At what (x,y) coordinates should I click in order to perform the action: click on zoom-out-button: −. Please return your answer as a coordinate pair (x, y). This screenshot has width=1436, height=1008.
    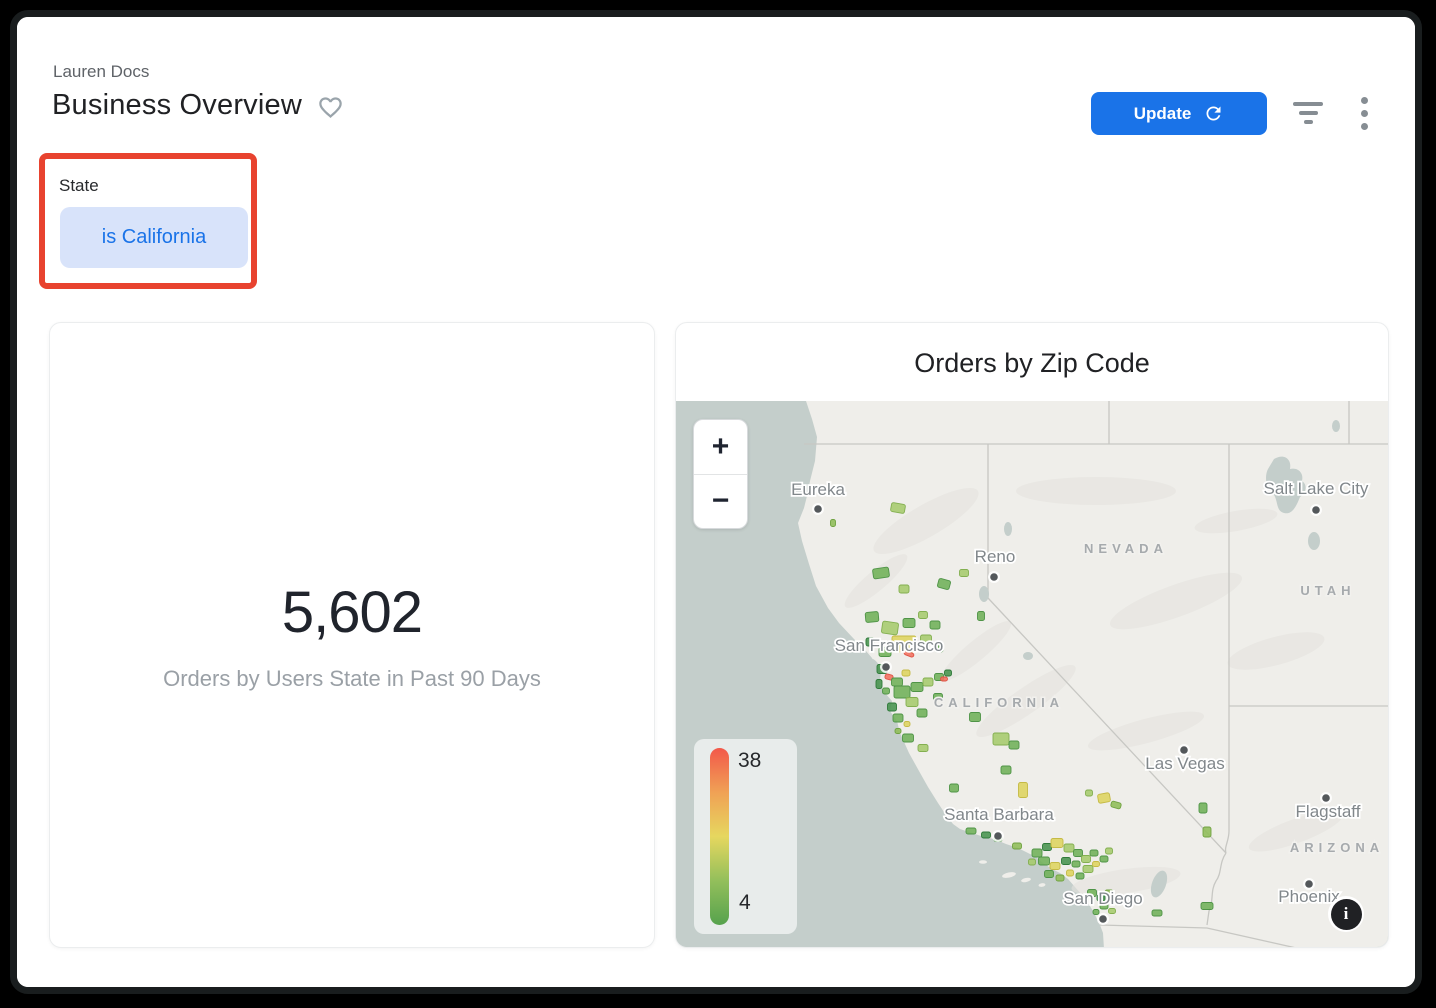
    Looking at the image, I should click on (720, 502).